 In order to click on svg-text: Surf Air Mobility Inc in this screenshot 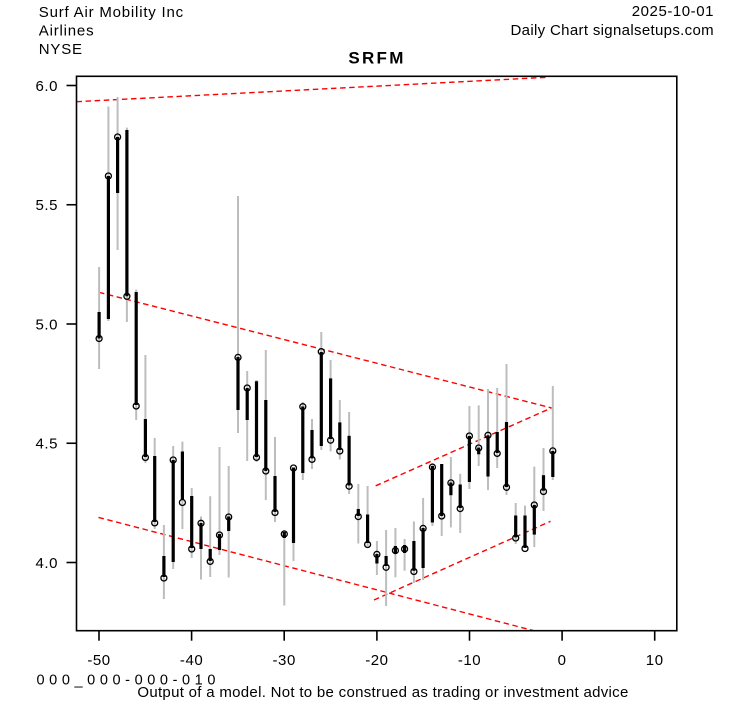, I will do `click(111, 12)`.